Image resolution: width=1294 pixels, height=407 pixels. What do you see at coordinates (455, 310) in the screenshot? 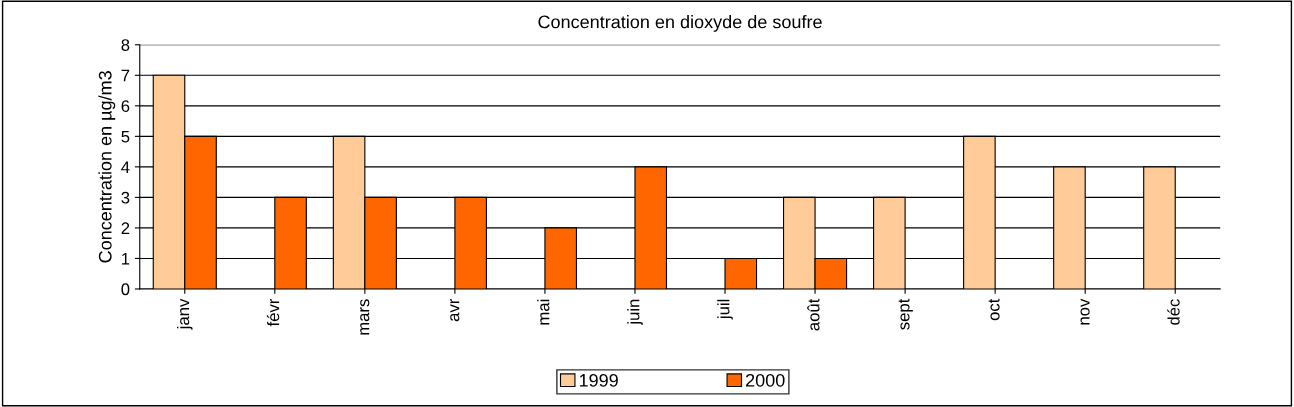
I see `x-tick-label: avr` at bounding box center [455, 310].